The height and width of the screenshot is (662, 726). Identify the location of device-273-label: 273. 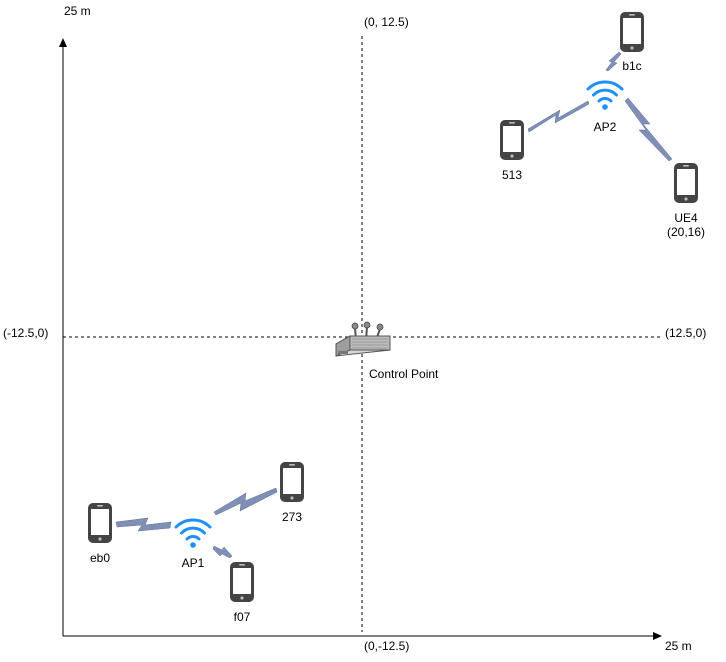
(292, 517).